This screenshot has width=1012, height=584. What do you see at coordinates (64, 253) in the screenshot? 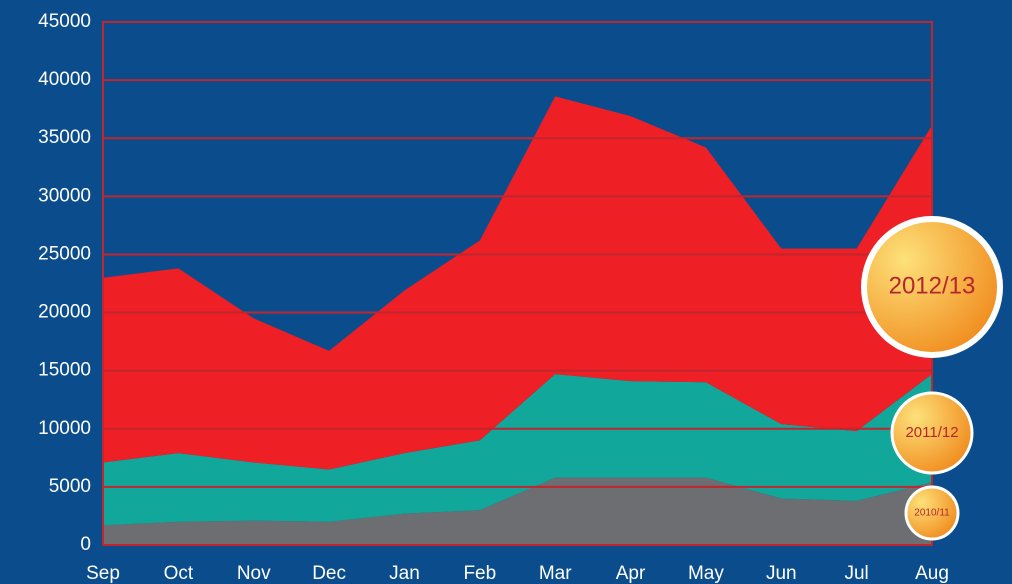
I see `y-tick-label: 25000` at bounding box center [64, 253].